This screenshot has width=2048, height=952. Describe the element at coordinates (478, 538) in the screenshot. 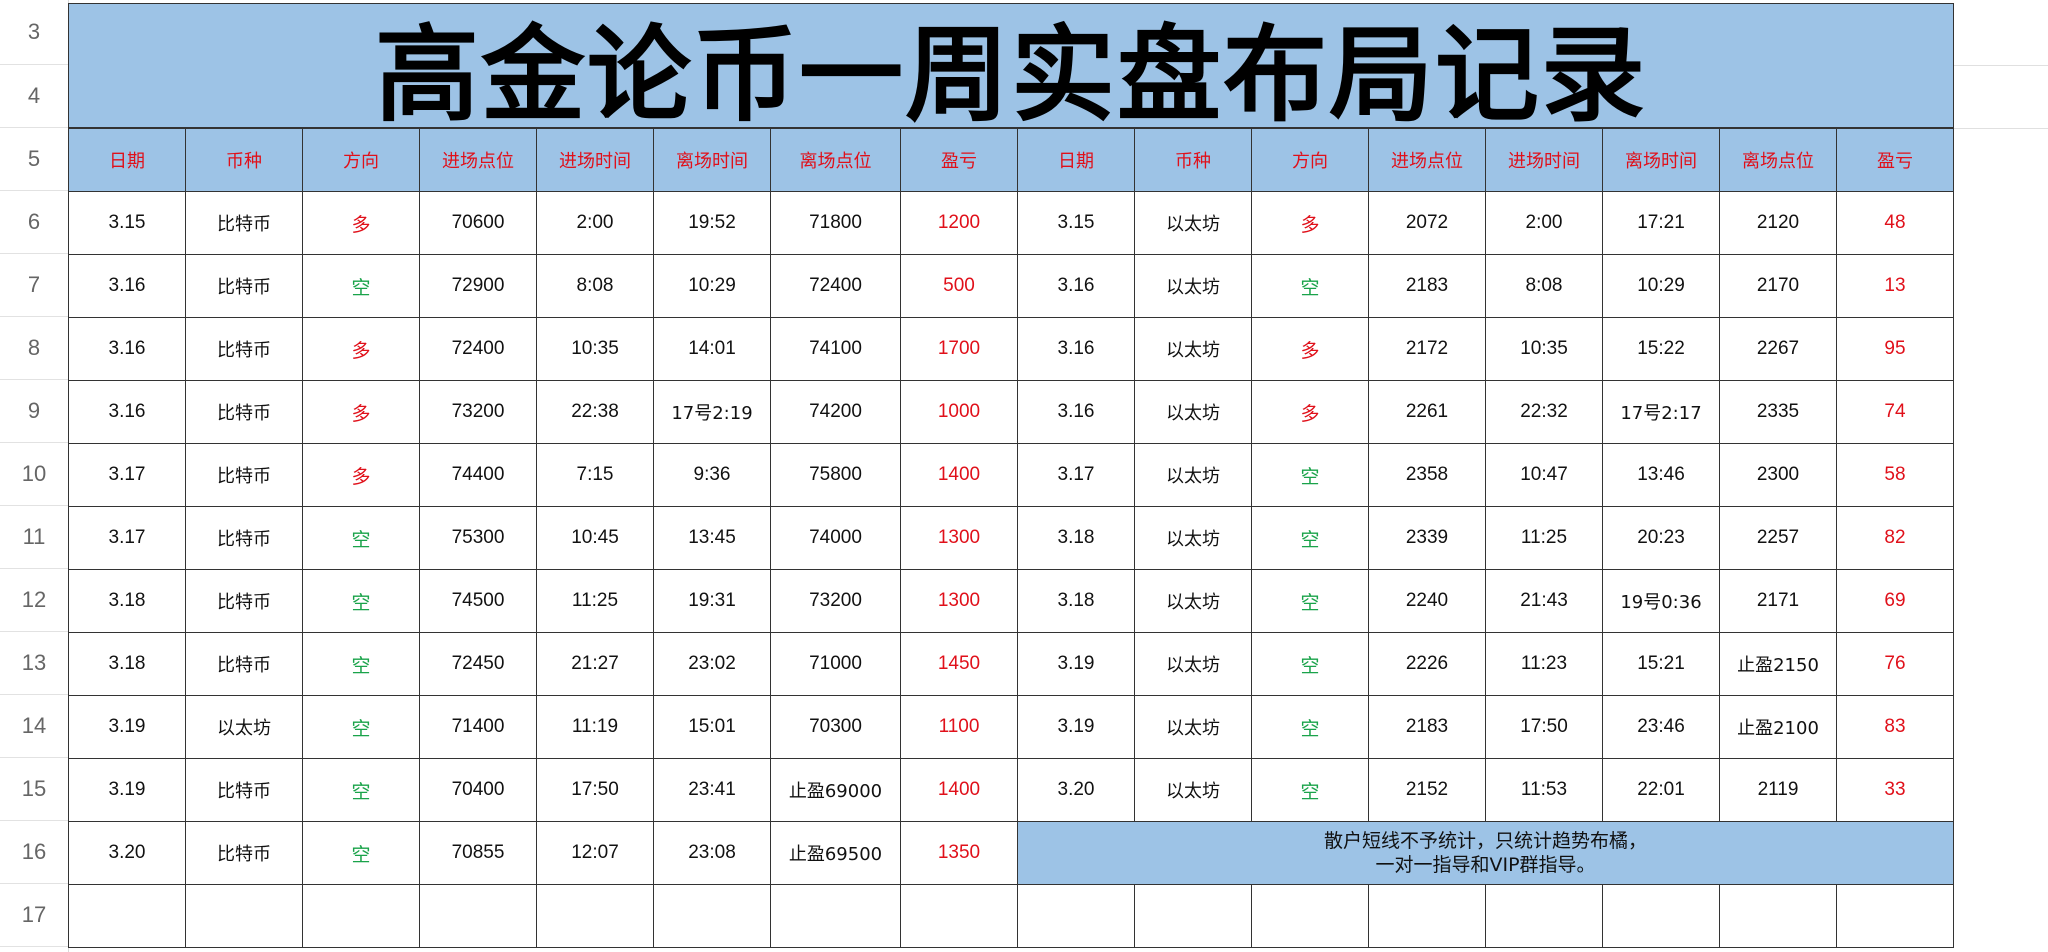

I see `cell: 75300` at that location.